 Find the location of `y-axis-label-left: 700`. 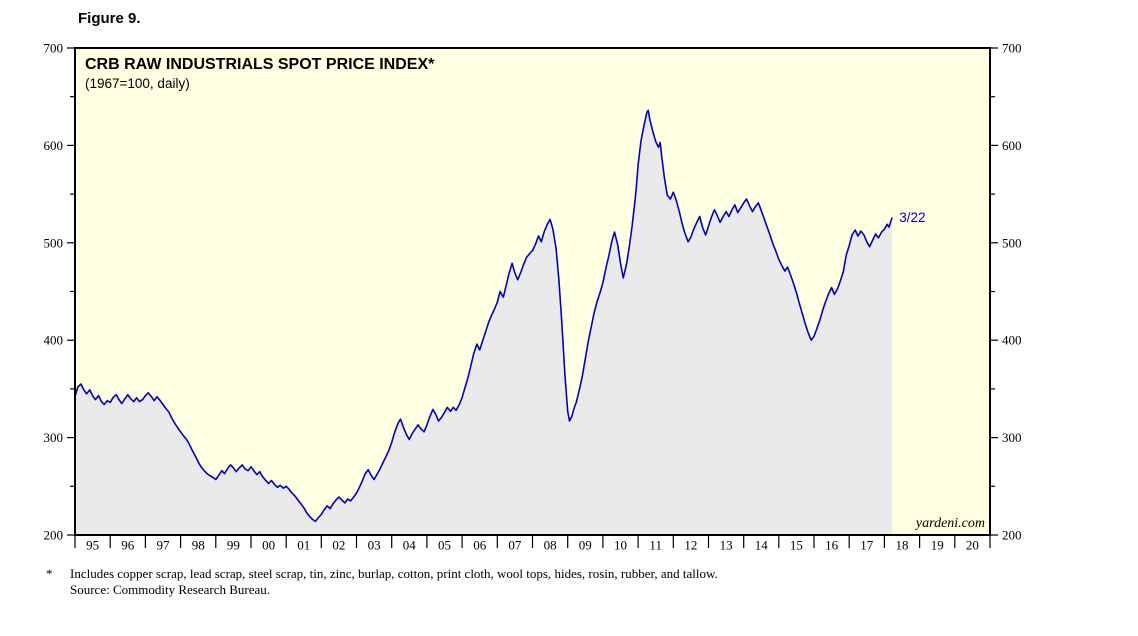

y-axis-label-left: 700 is located at coordinates (54, 48).